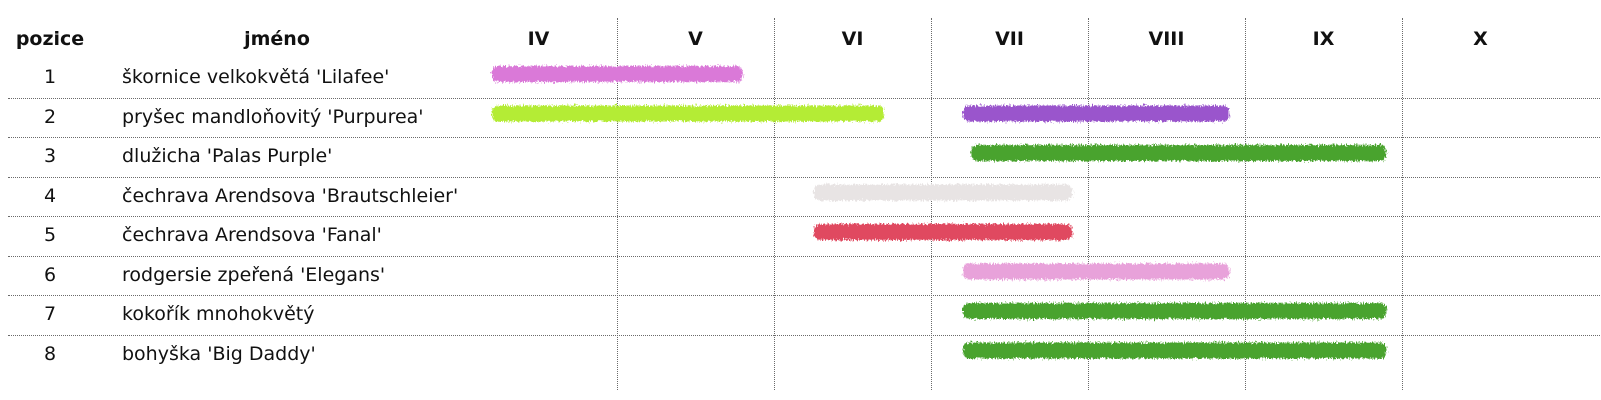 The height and width of the screenshot is (400, 1601). What do you see at coordinates (219, 353) in the screenshot?
I see `row-name: bohyška 'Big Daddy'` at bounding box center [219, 353].